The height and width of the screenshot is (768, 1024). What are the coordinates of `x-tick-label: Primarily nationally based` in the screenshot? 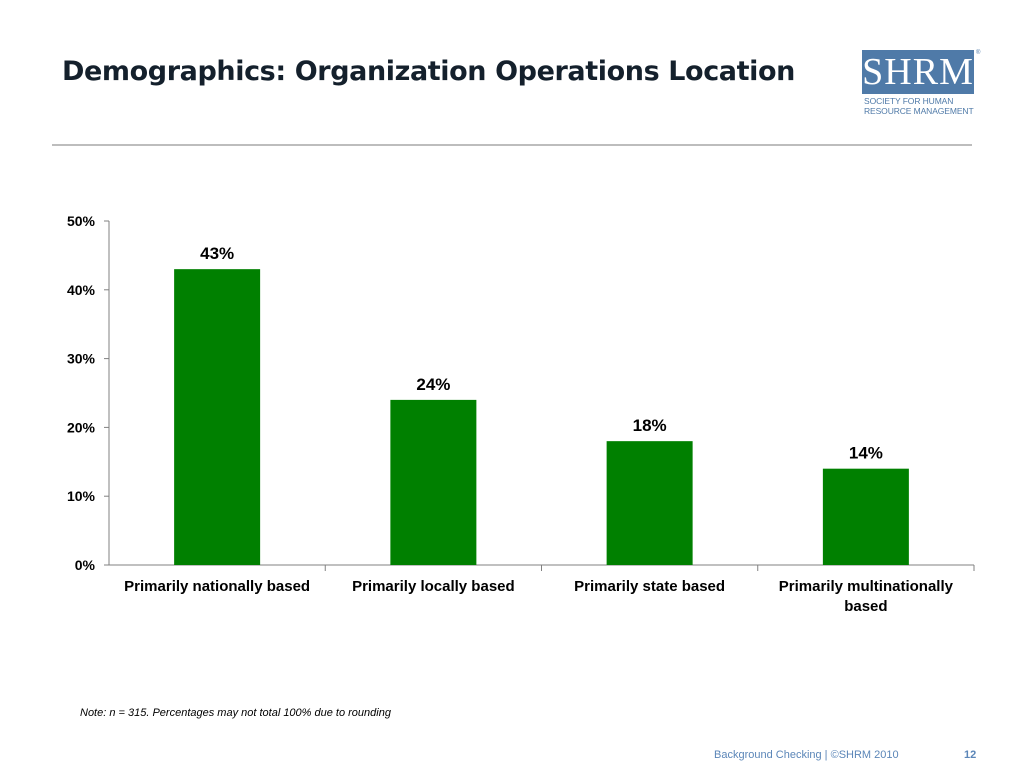 It's located at (217, 586).